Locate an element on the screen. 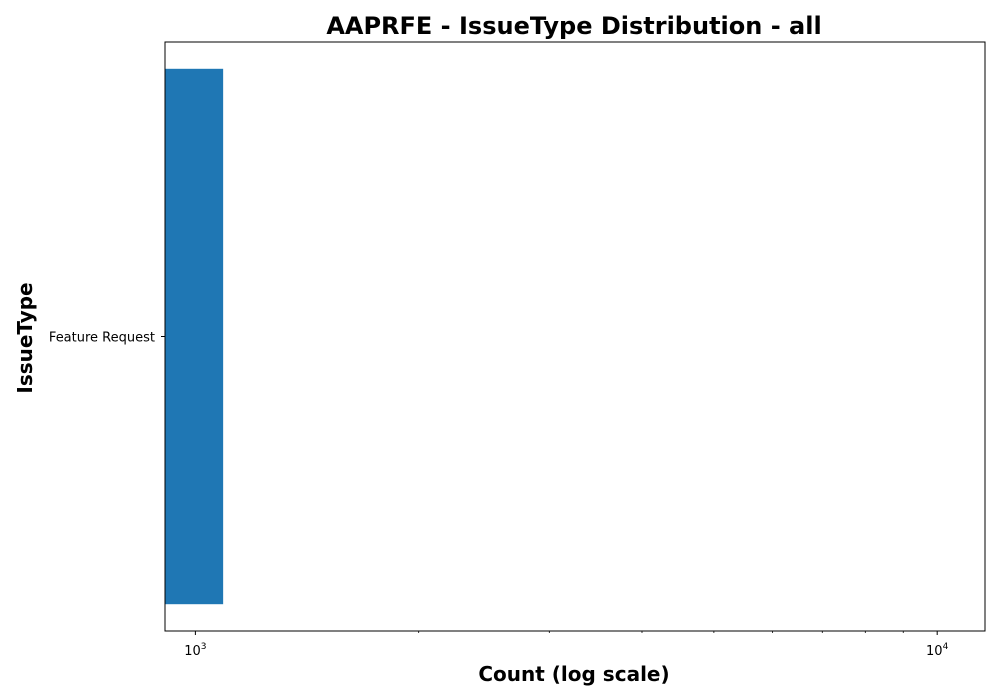  x-tick-label: 103 is located at coordinates (195, 650).